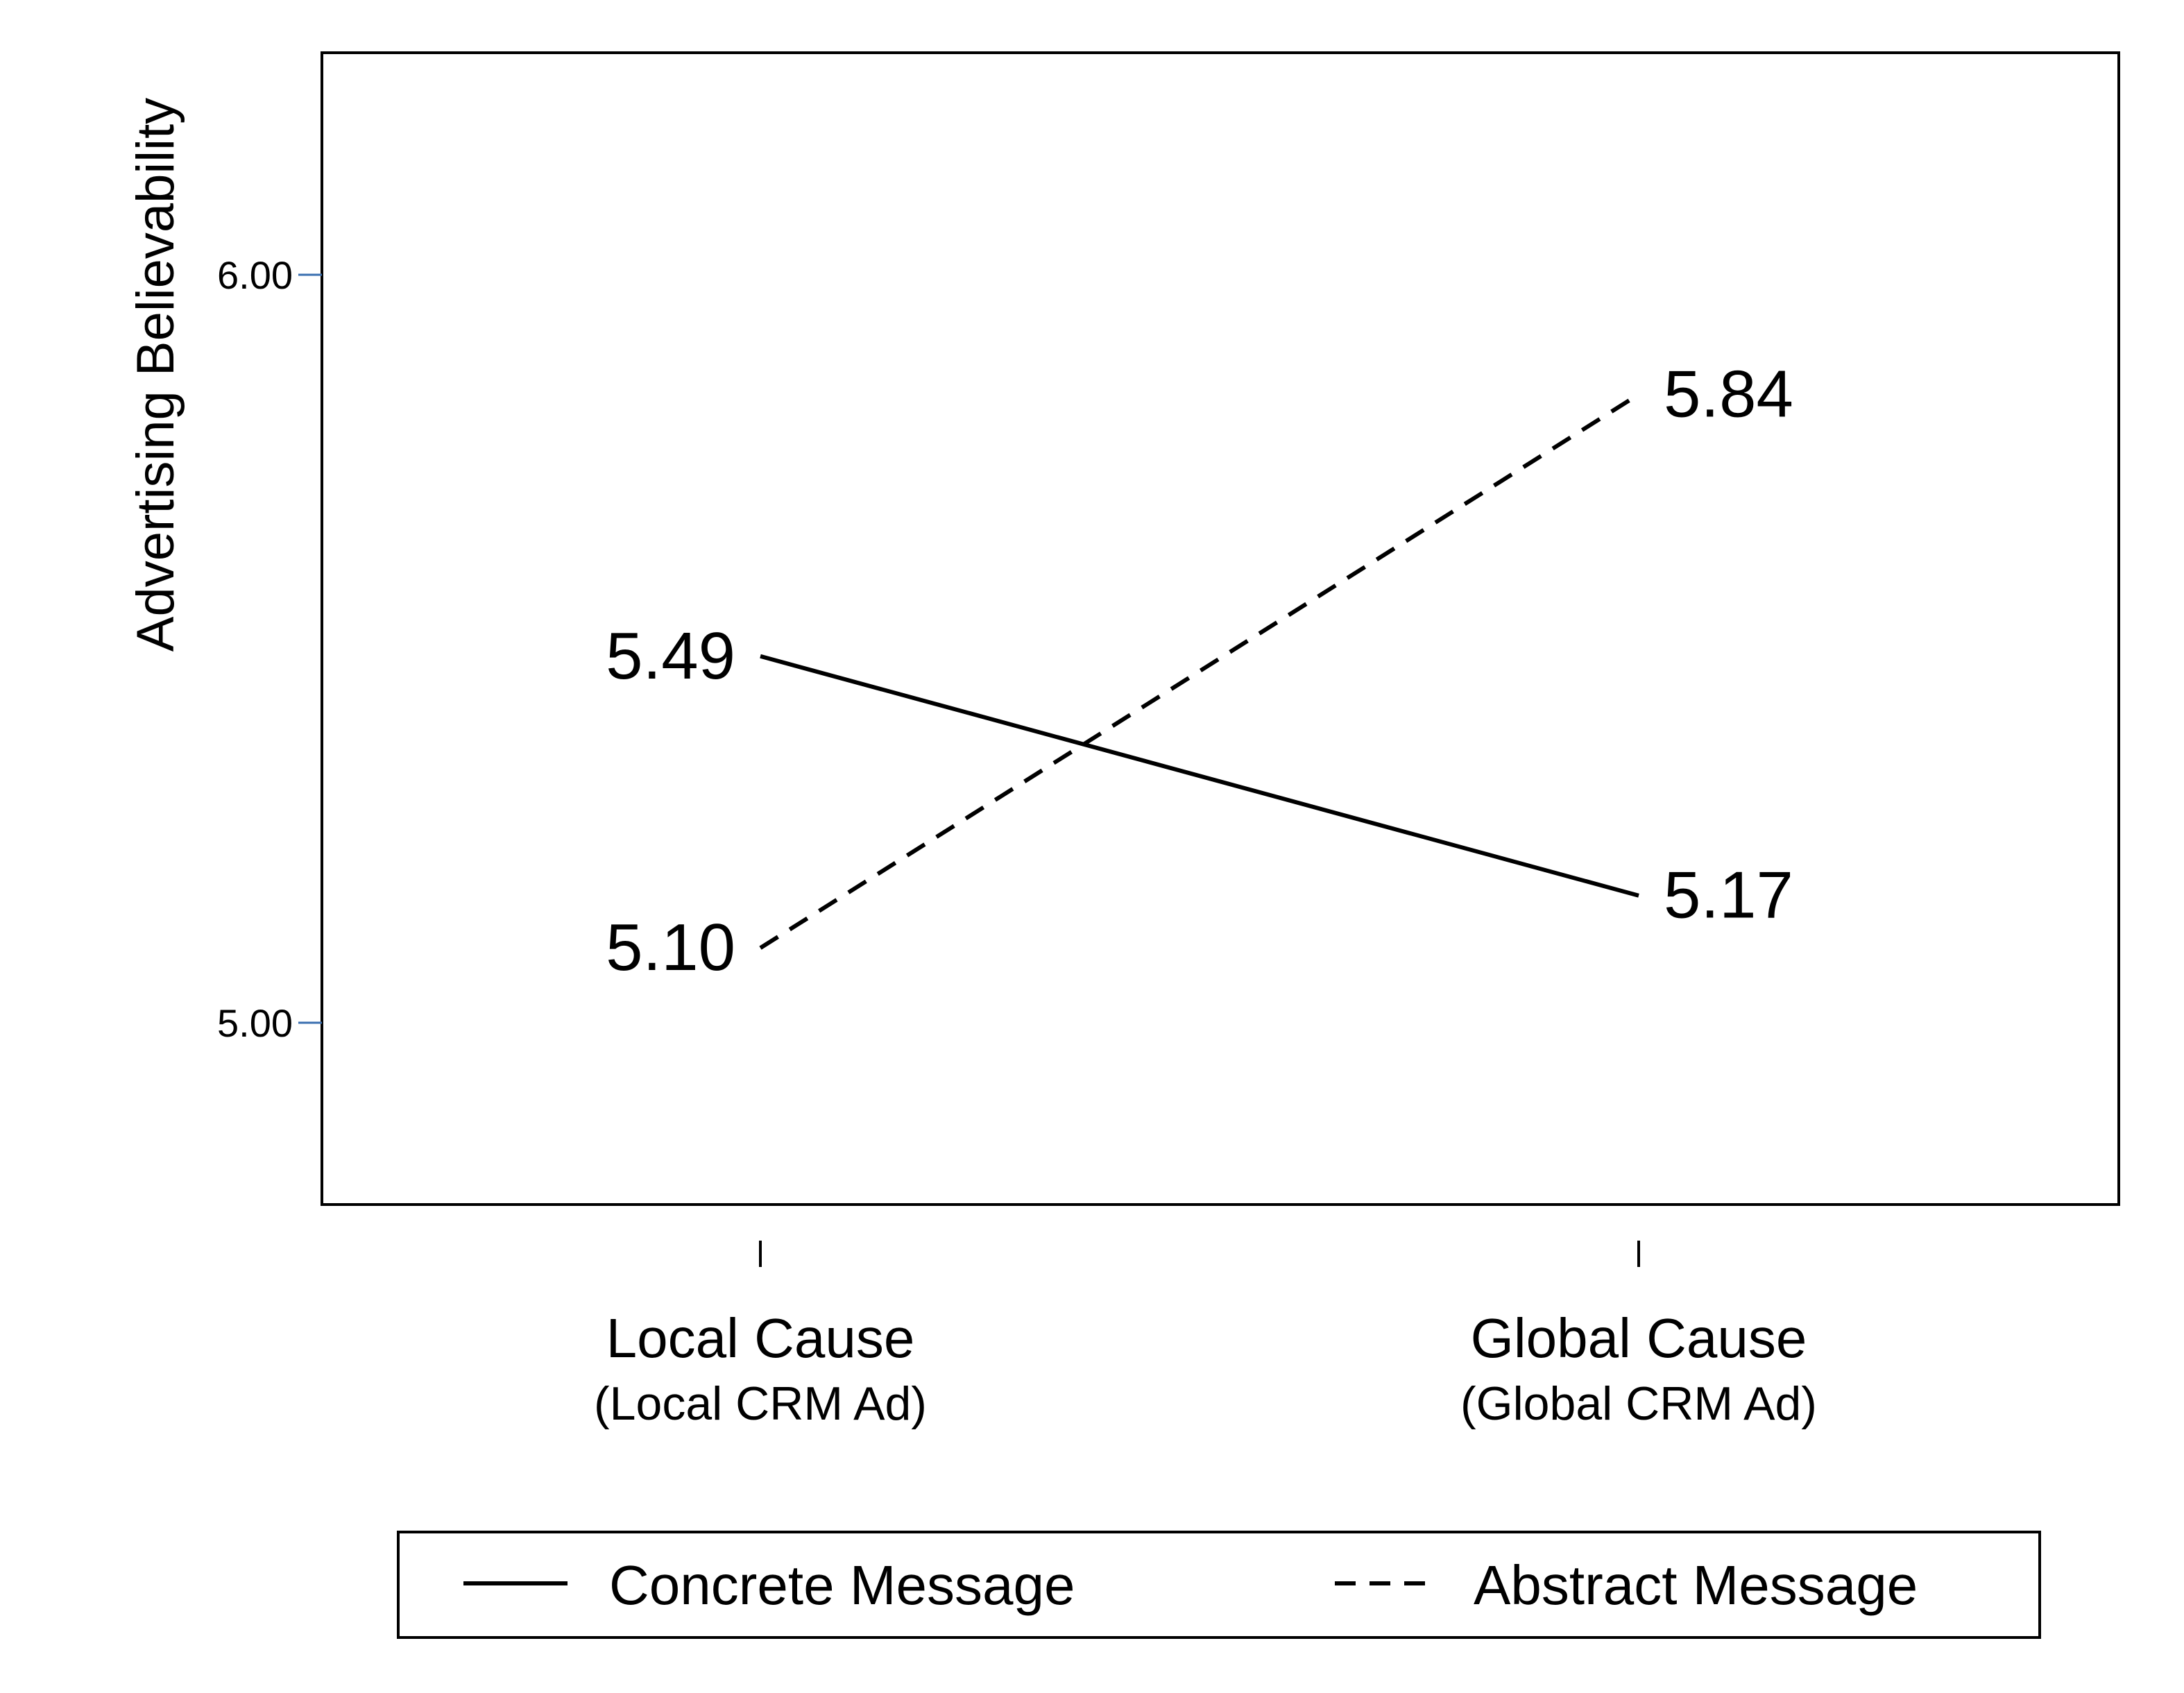 This screenshot has width=2184, height=1693. What do you see at coordinates (760, 1338) in the screenshot?
I see `x-category-label: Local Cause` at bounding box center [760, 1338].